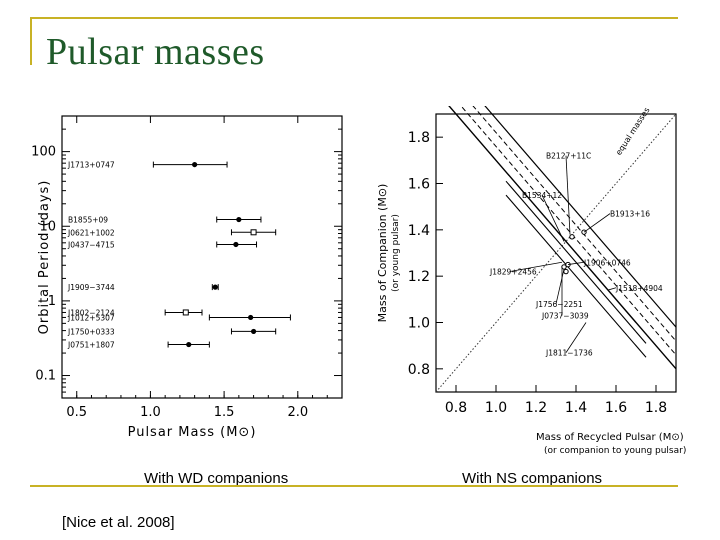 The height and width of the screenshot is (540, 720). Describe the element at coordinates (44, 257) in the screenshot. I see `y-axis-label: Orbital Period (days)` at that location.